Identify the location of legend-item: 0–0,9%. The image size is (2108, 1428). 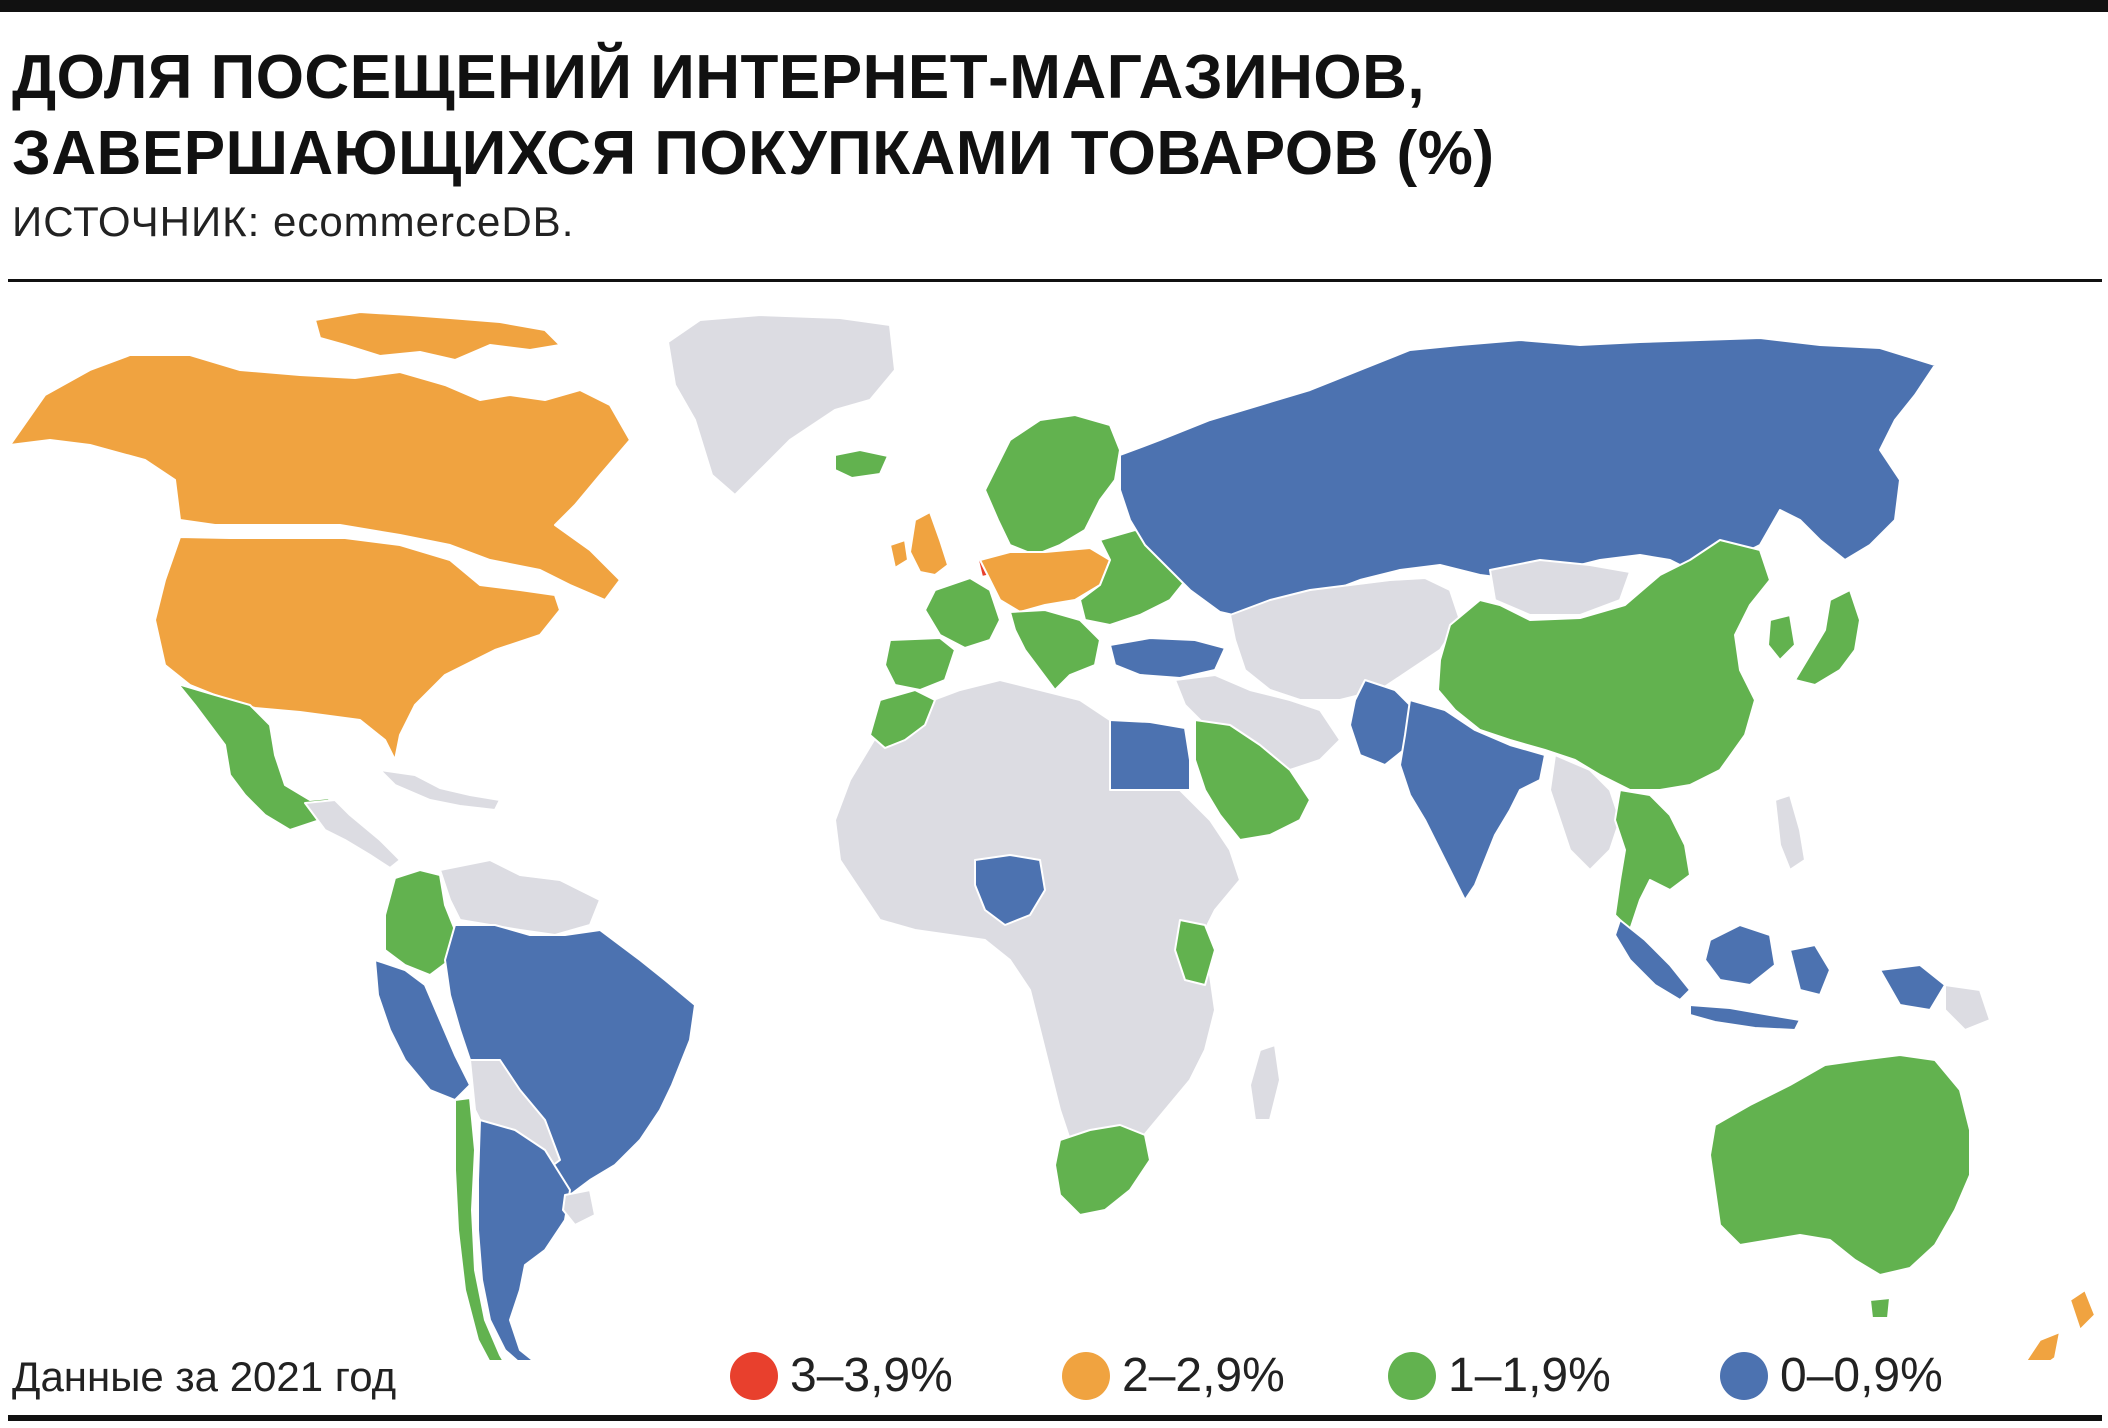
(1831, 1376).